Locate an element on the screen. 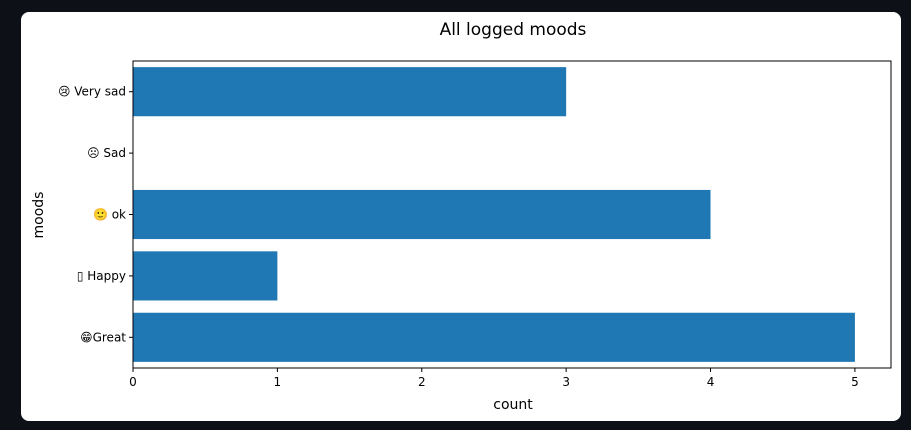 This screenshot has height=430, width=911. x-axis-label: count is located at coordinates (513, 405).